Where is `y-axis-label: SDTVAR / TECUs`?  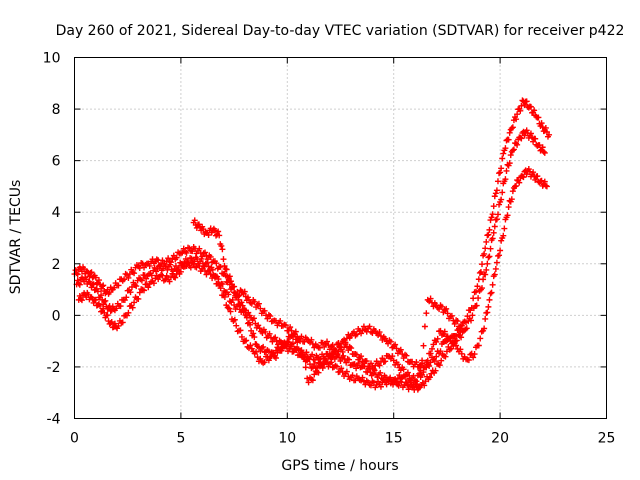 y-axis-label: SDTVAR / TECUs is located at coordinates (16, 237).